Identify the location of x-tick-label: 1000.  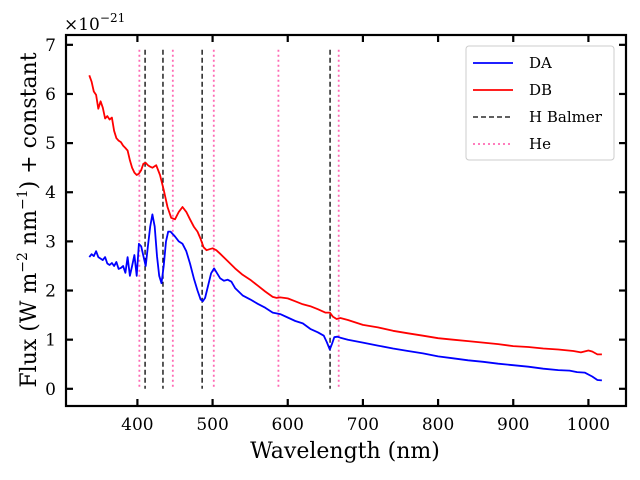
(588, 425).